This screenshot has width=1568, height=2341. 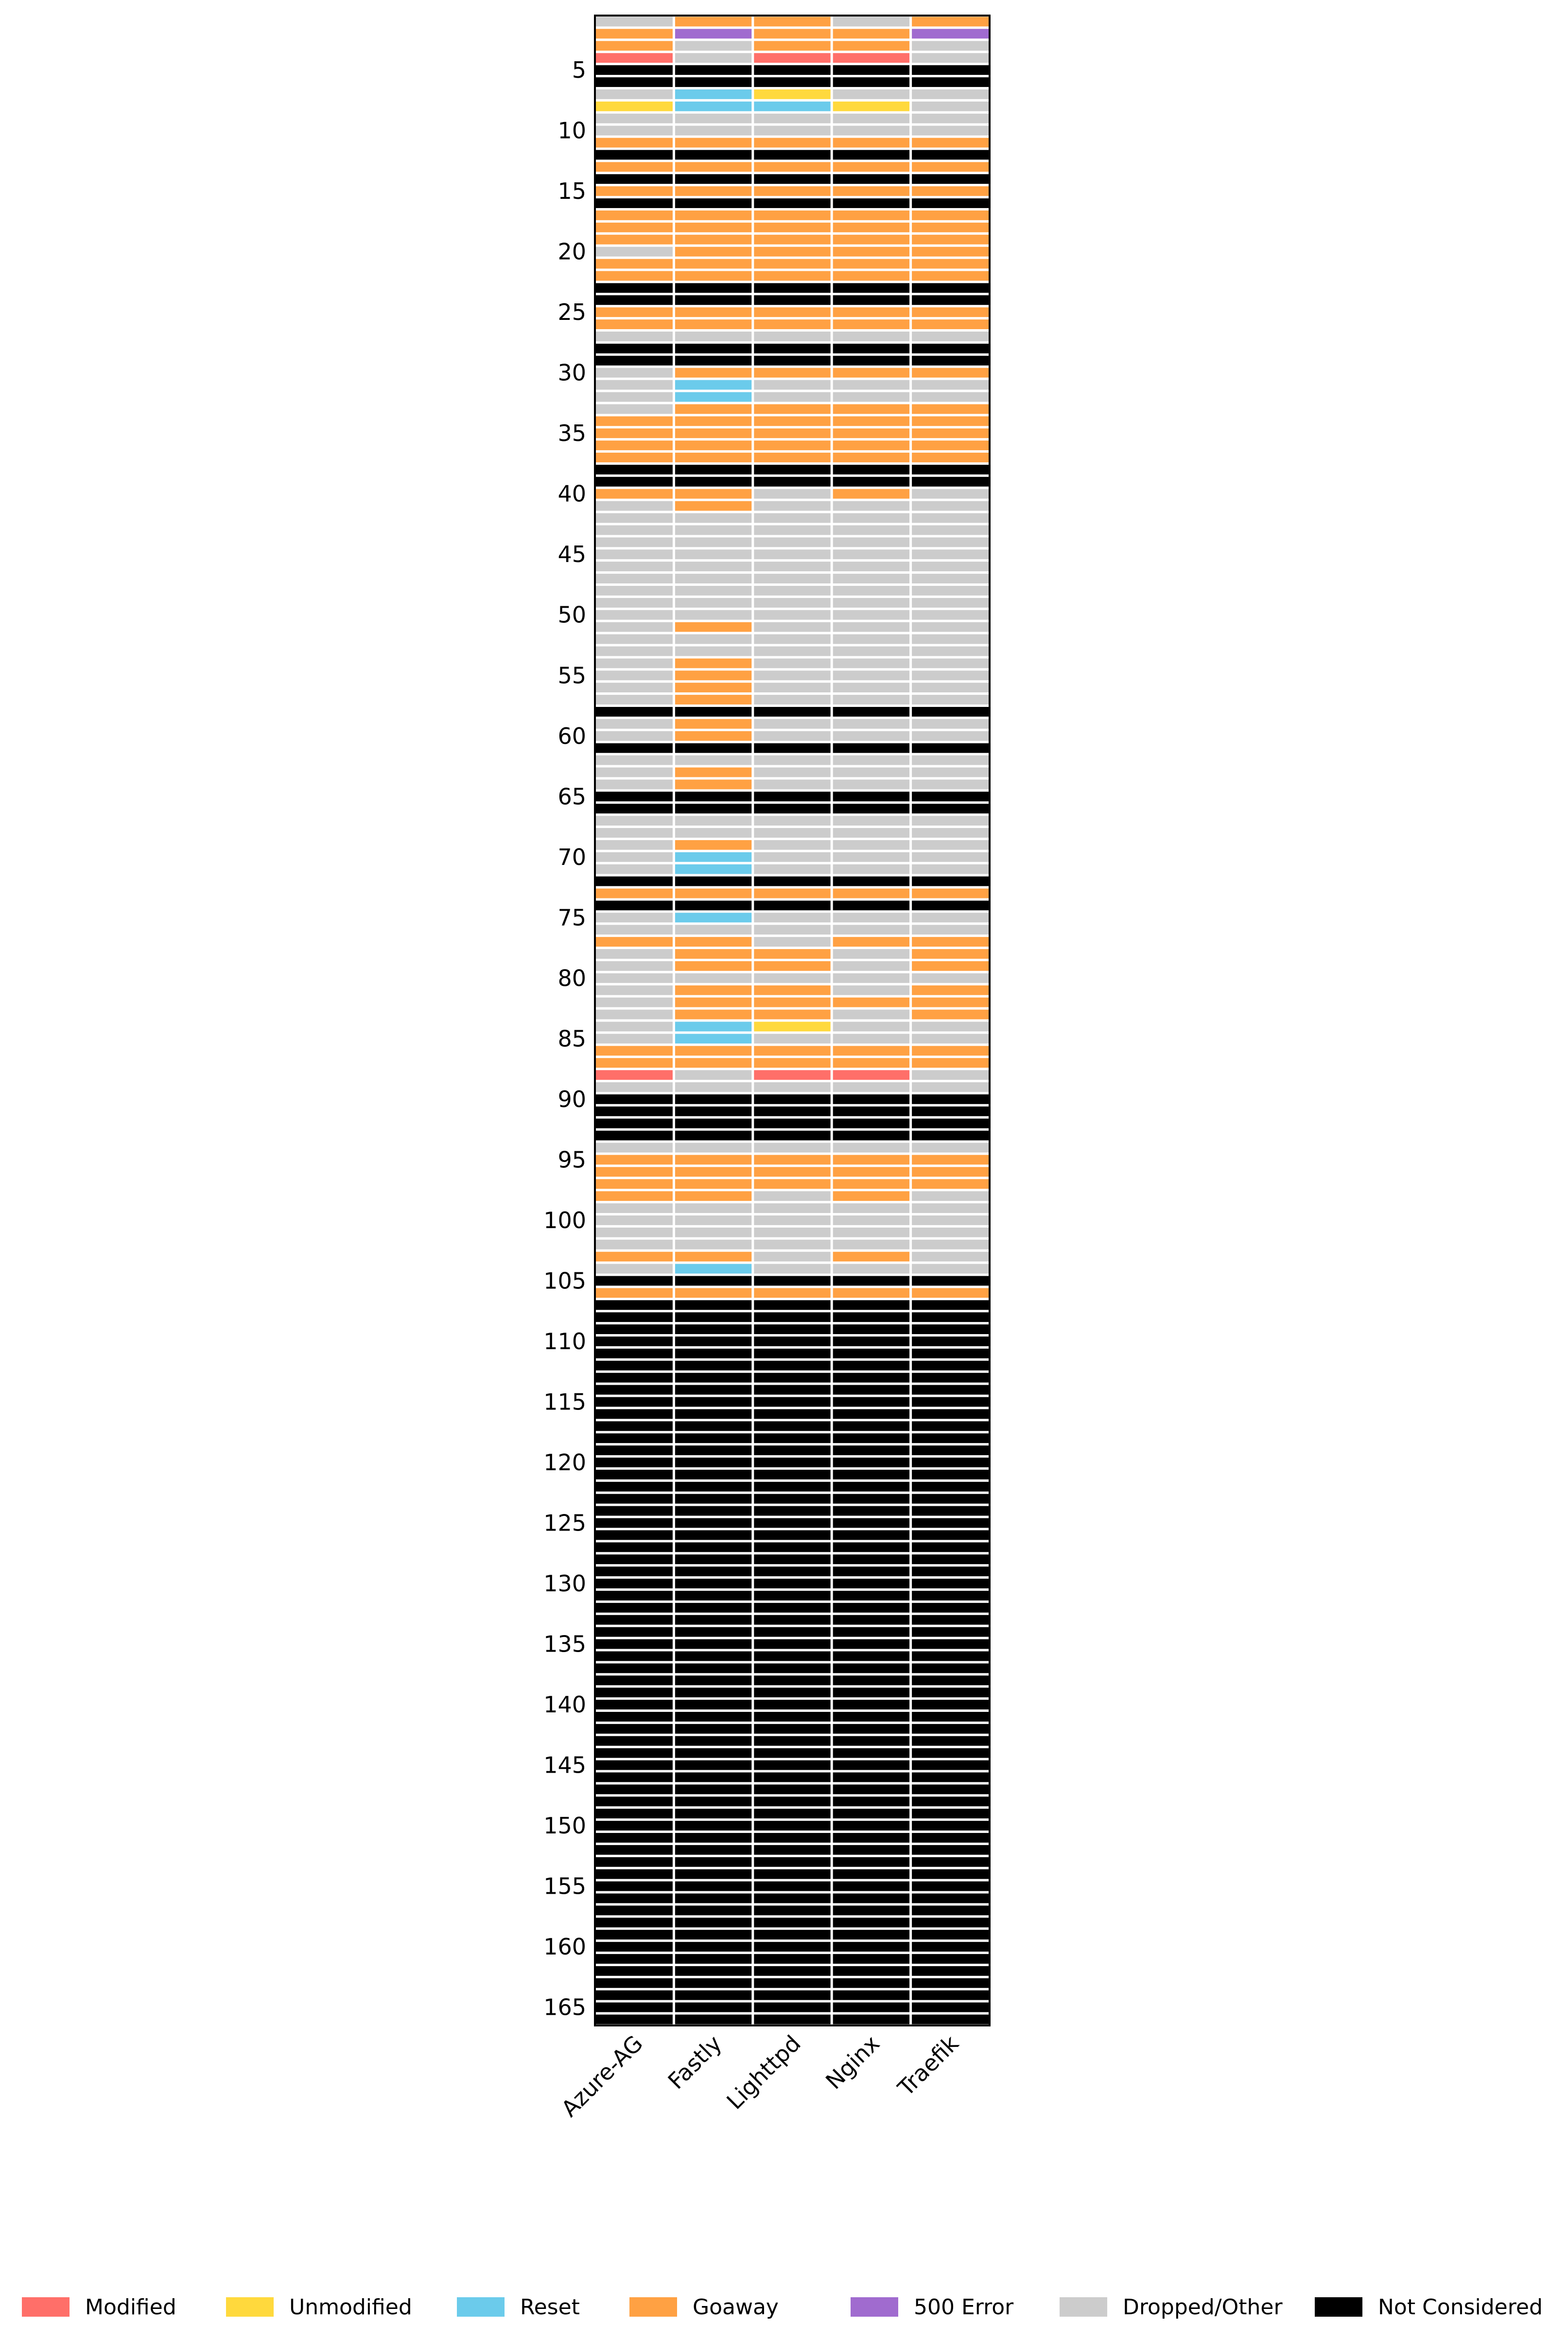 What do you see at coordinates (602, 2076) in the screenshot?
I see `x-tick-label: Azure-AG` at bounding box center [602, 2076].